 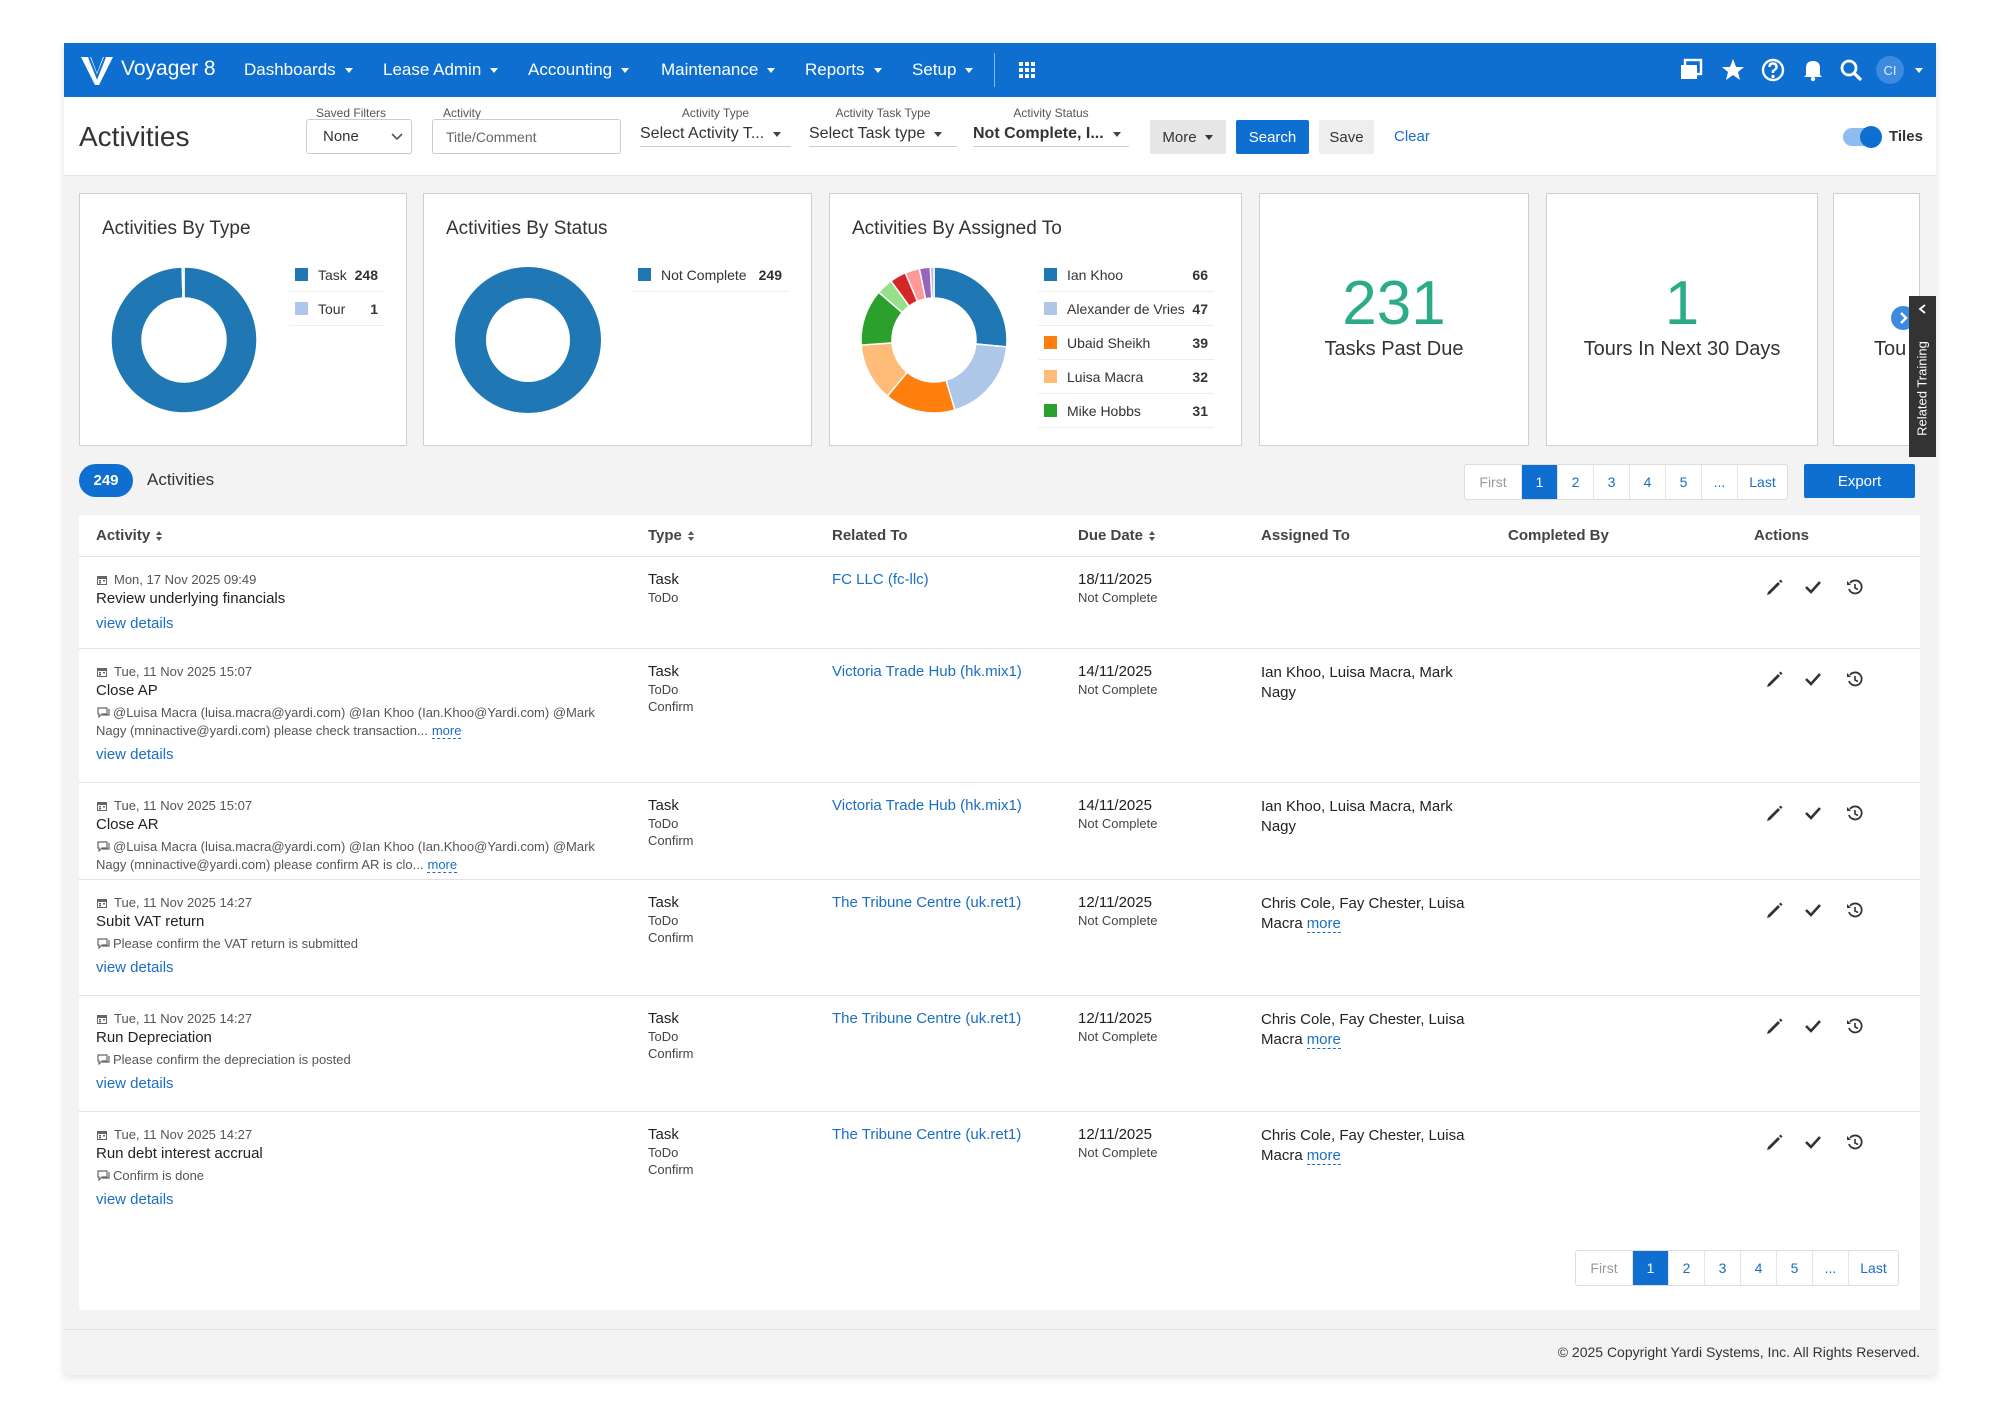 What do you see at coordinates (97, 71) in the screenshot?
I see `logo-part` at bounding box center [97, 71].